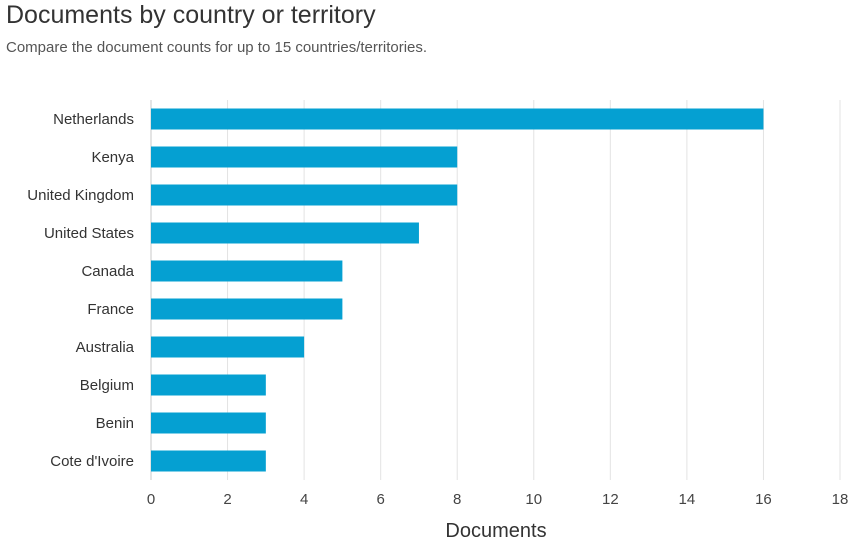 The image size is (851, 547). What do you see at coordinates (191, 15) in the screenshot?
I see `chart-title: Documents by country or territory` at bounding box center [191, 15].